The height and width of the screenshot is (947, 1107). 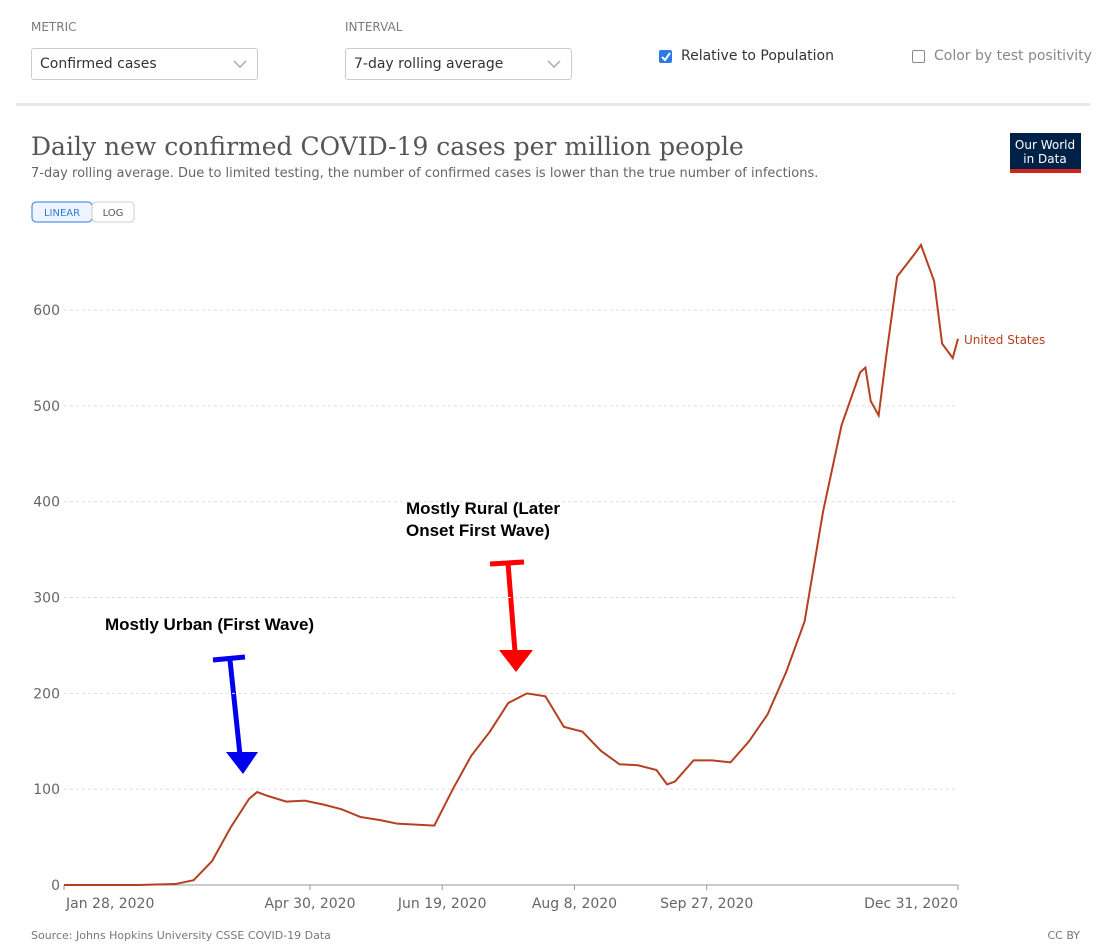 I want to click on y-tick-label: 200, so click(x=46, y=694).